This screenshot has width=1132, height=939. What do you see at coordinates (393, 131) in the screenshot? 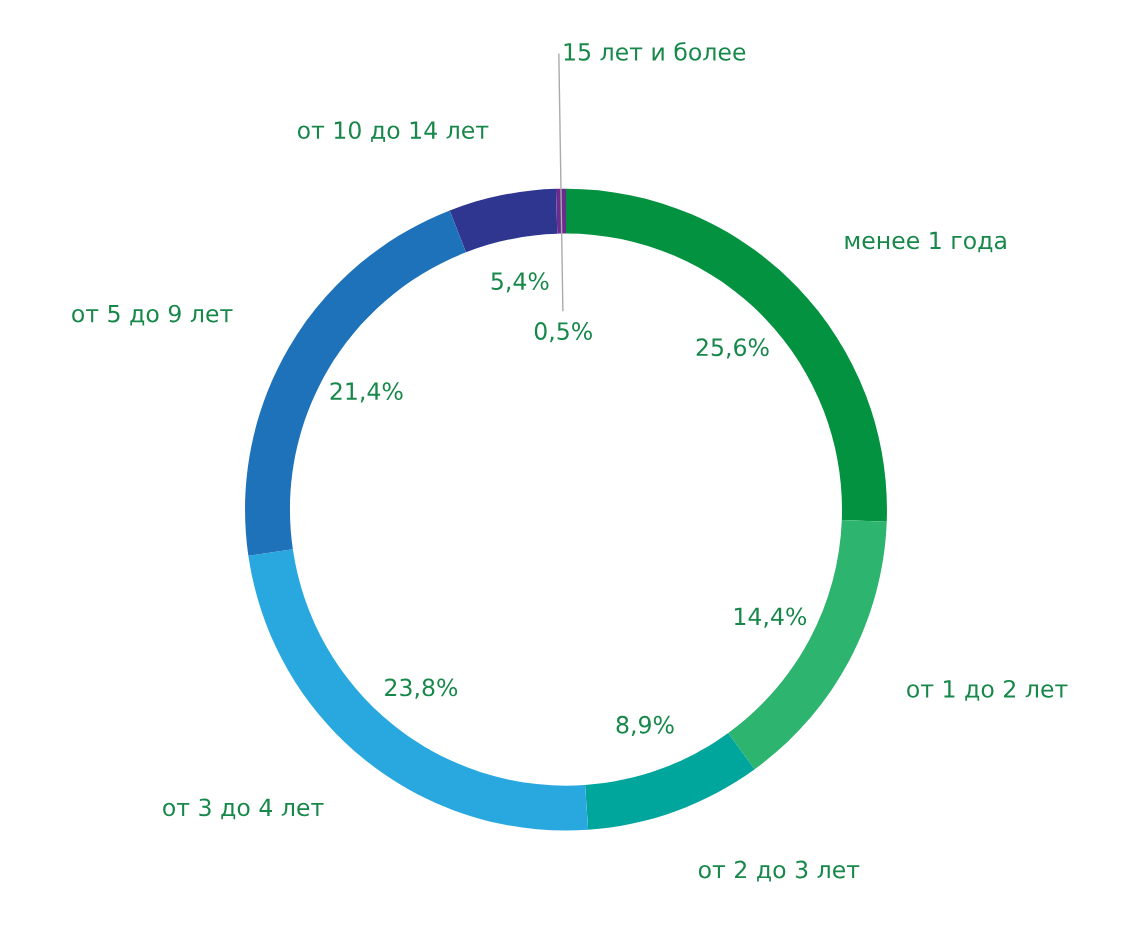
I see `slice-label: от 10 до 14 лет` at bounding box center [393, 131].